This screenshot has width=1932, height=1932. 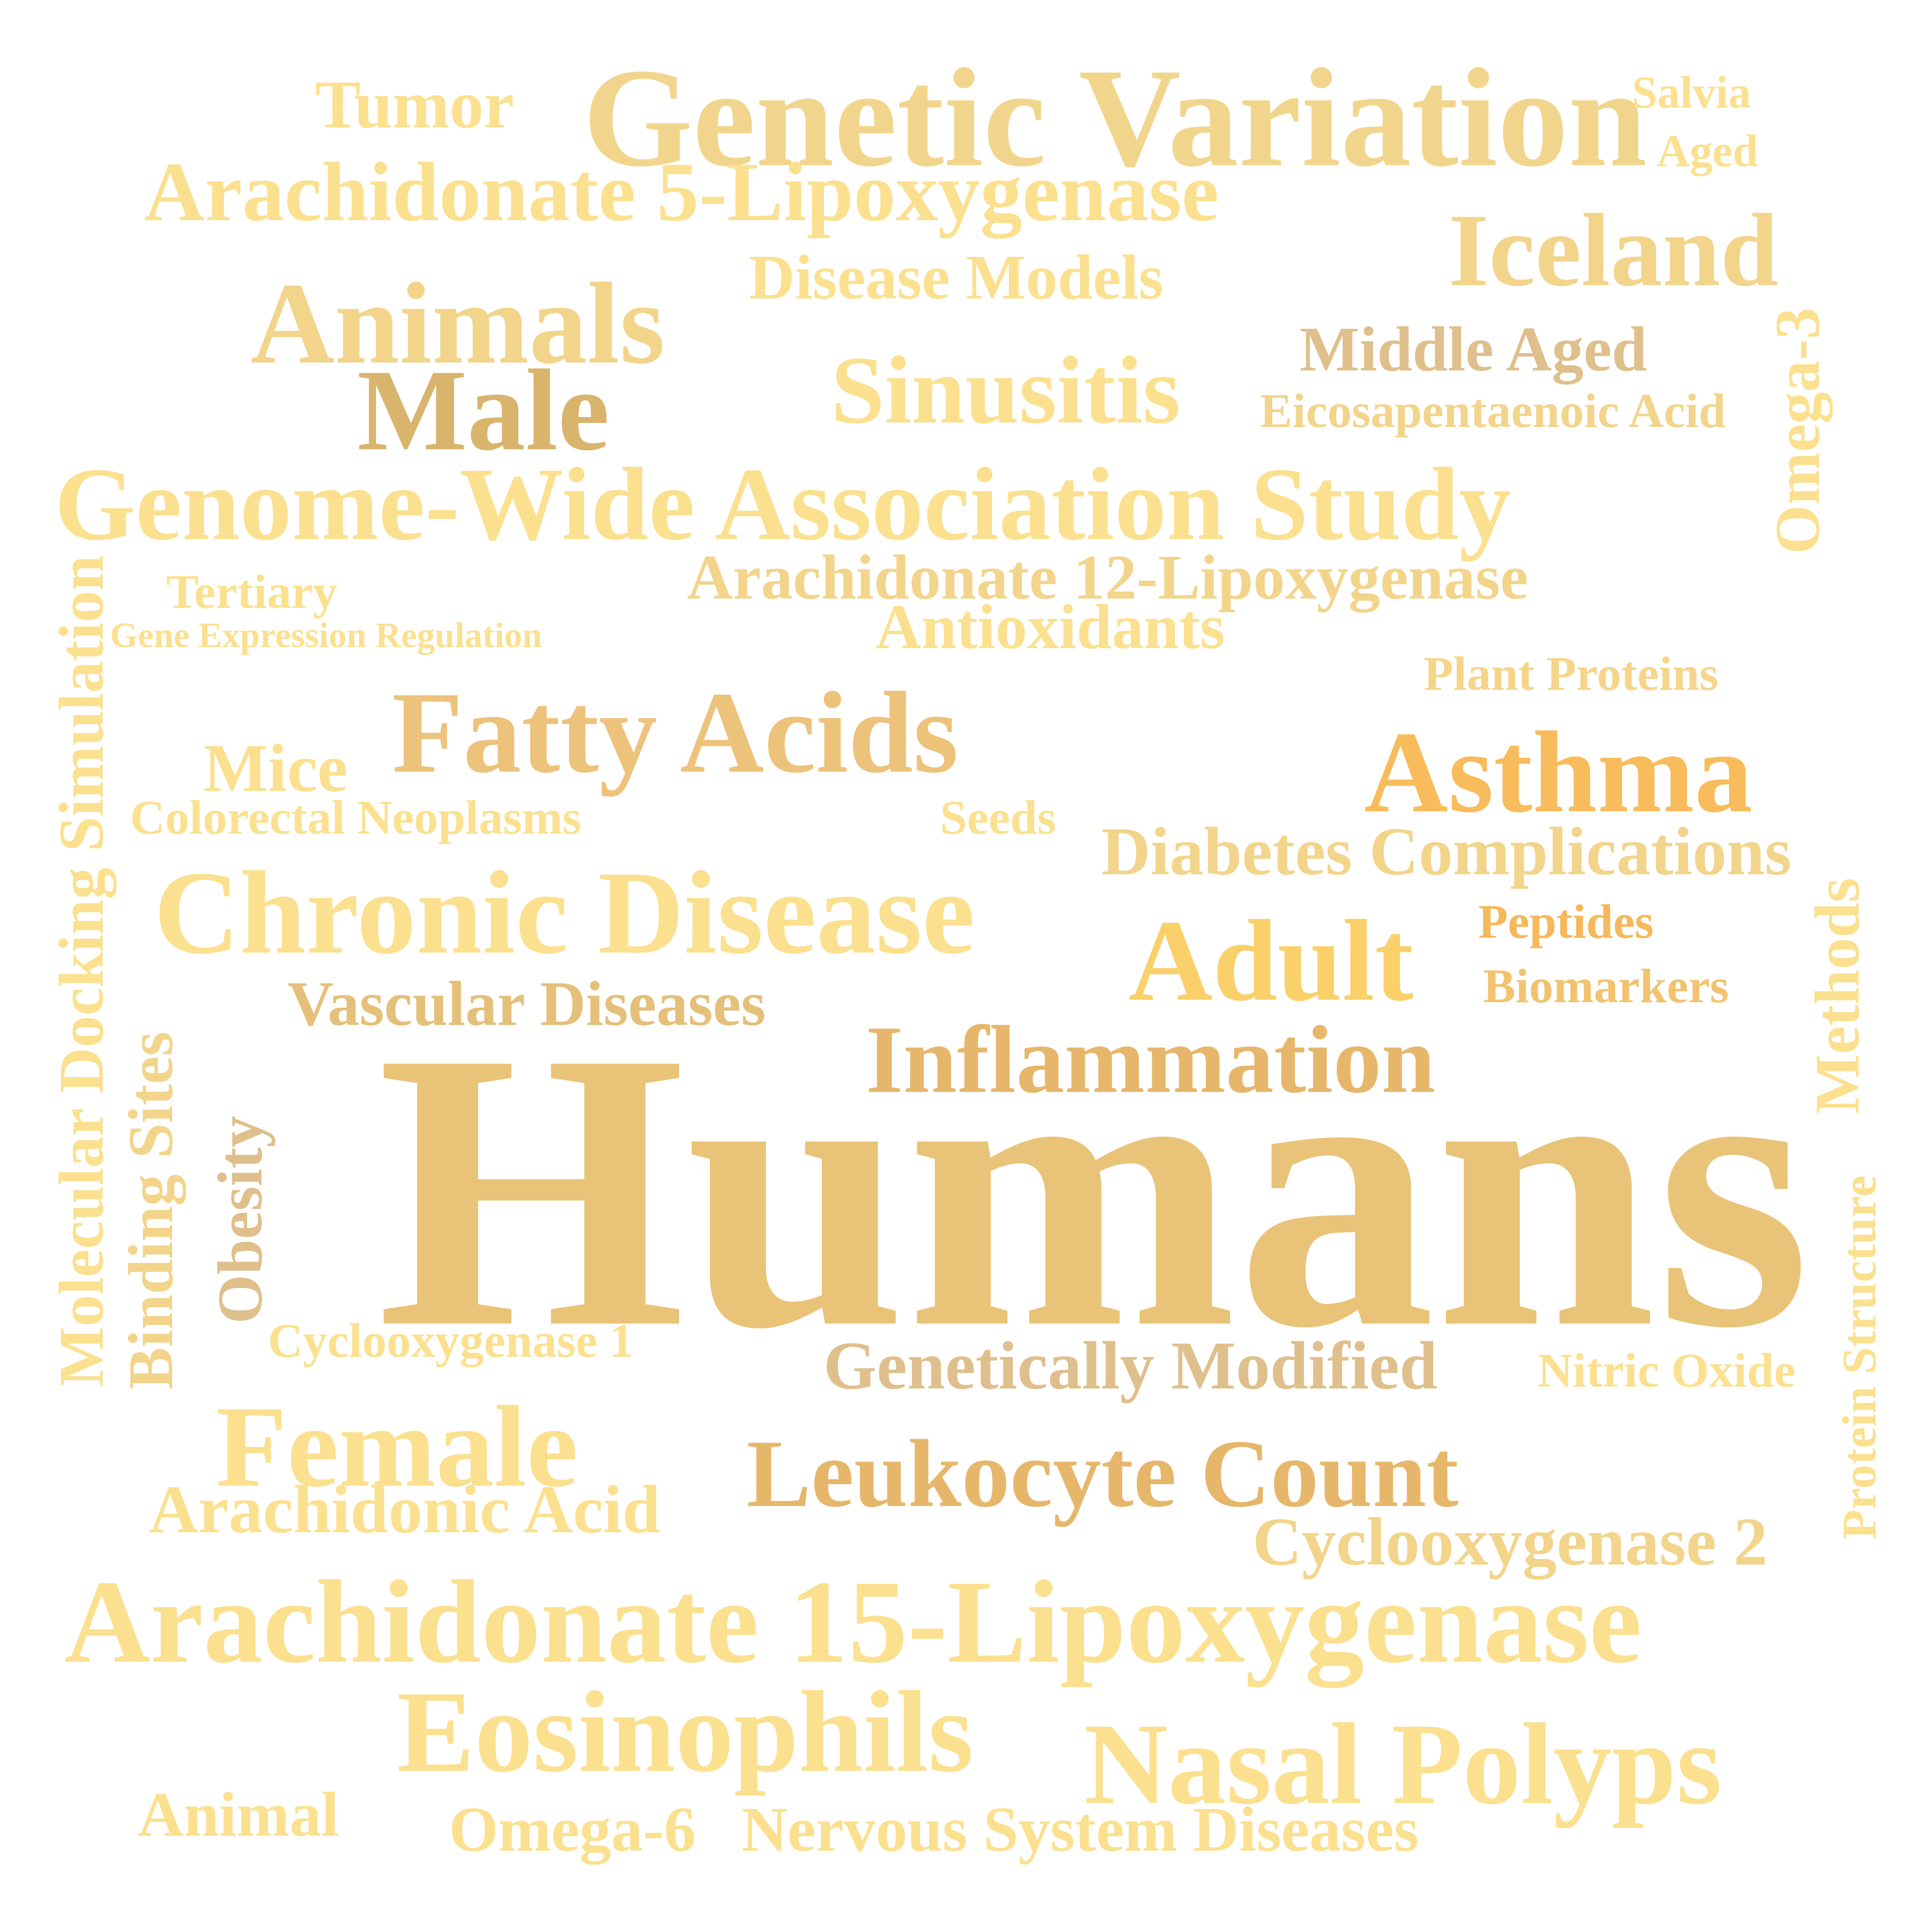 I want to click on word-chronic-disease: Chronic Disease, so click(x=564, y=912).